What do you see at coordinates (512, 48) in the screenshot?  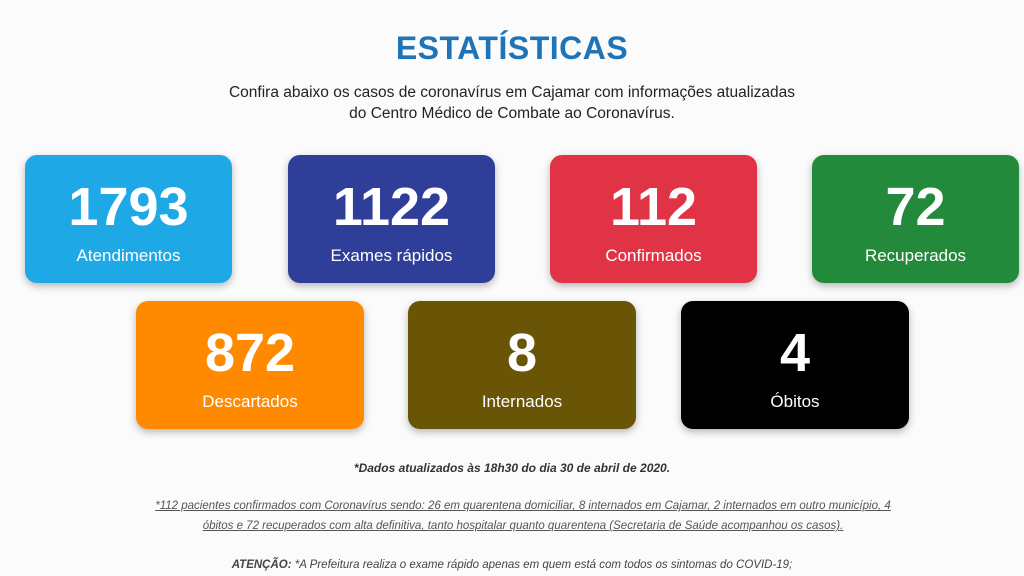 I see `page-title: ESTATÍSTICAS` at bounding box center [512, 48].